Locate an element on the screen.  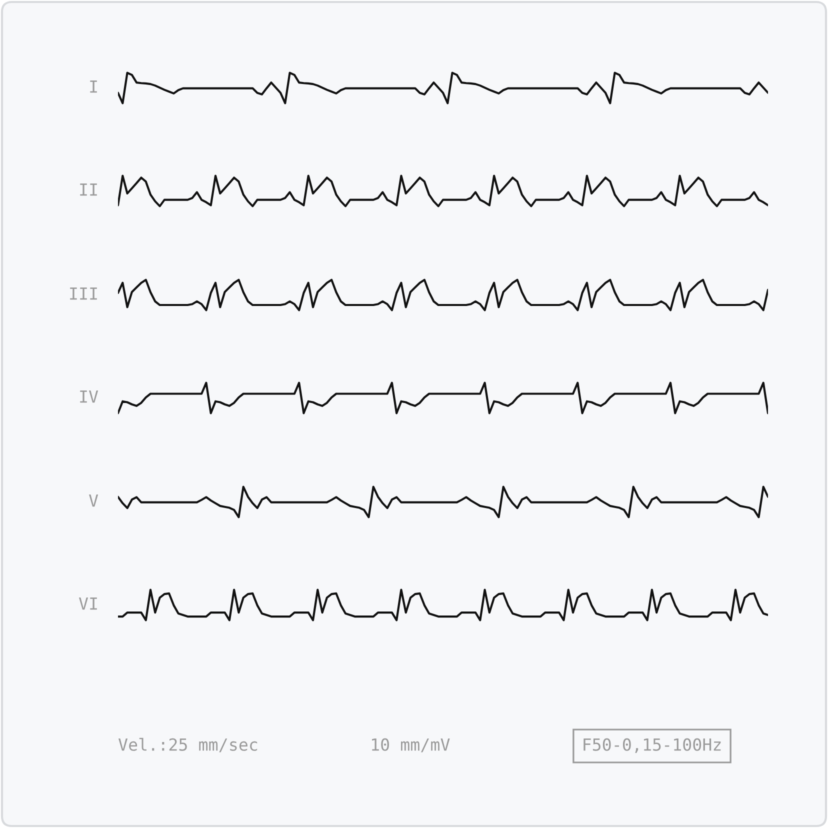
y-axis-title: VI is located at coordinates (87, 603).